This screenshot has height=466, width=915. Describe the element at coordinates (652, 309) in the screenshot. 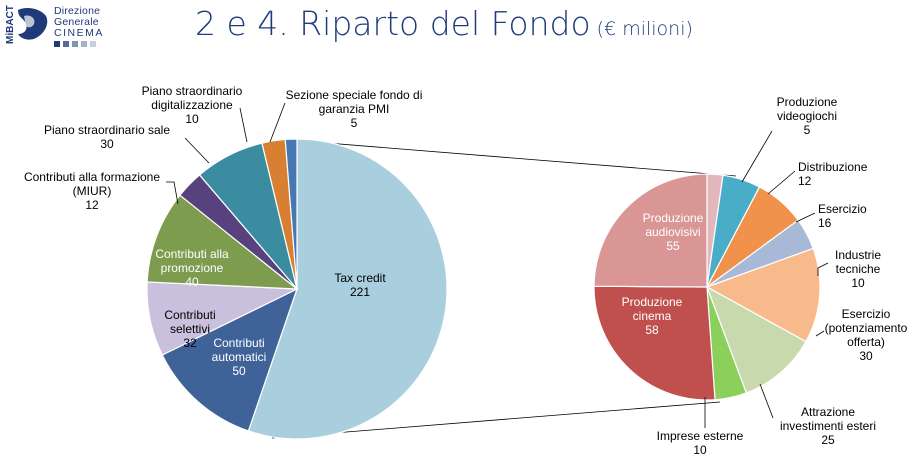

I see `slice-label-produzione-cinema: Produzione cinema` at that location.